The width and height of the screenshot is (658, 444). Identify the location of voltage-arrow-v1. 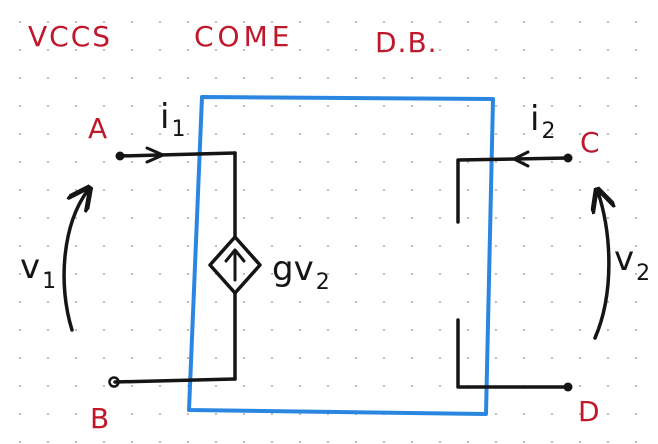
(75, 261).